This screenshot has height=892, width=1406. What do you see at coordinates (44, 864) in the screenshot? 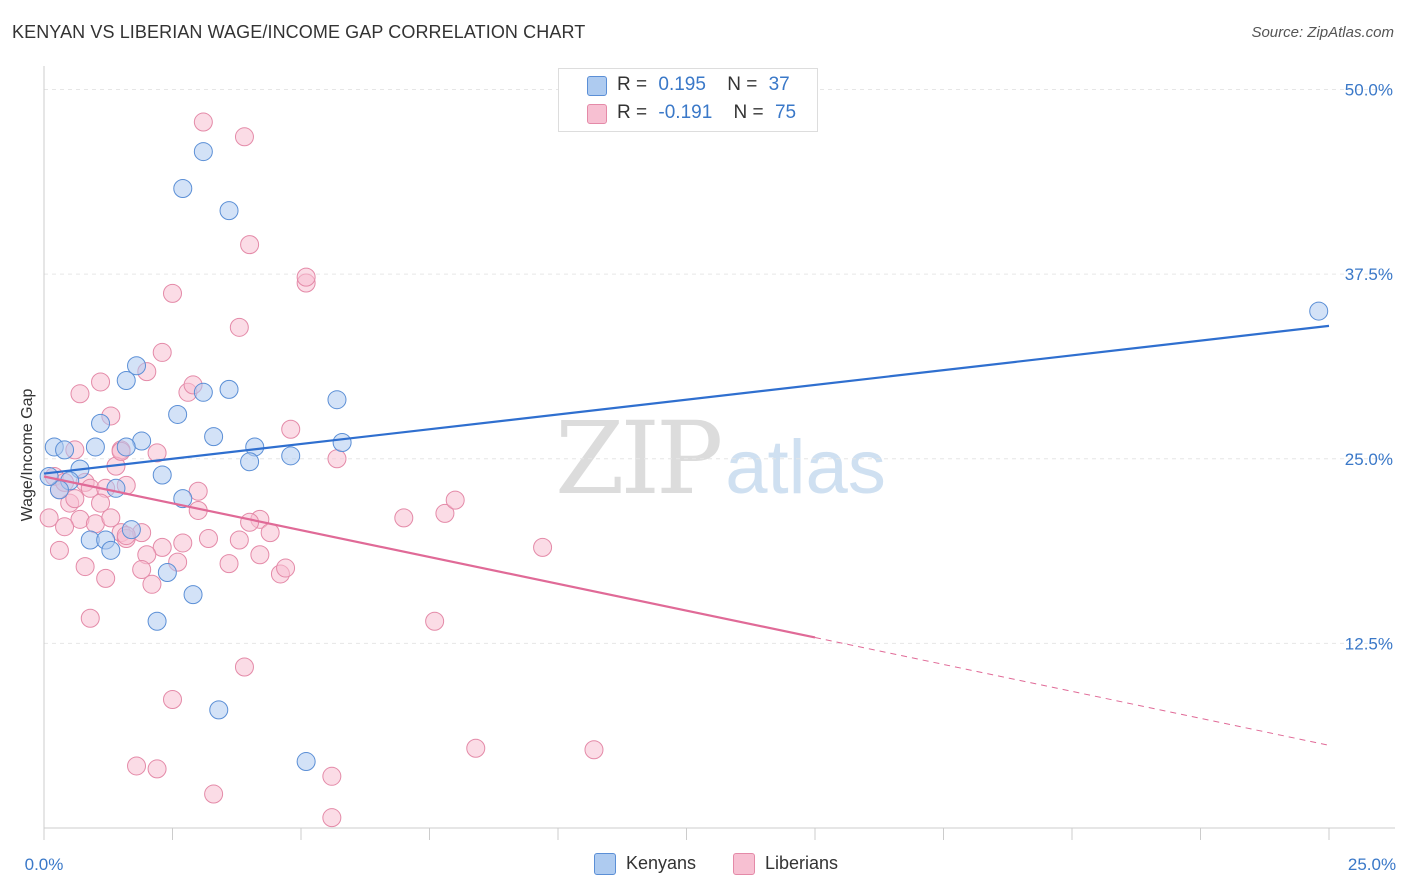
I see `x-tick-label: 0.0%` at bounding box center [44, 864].